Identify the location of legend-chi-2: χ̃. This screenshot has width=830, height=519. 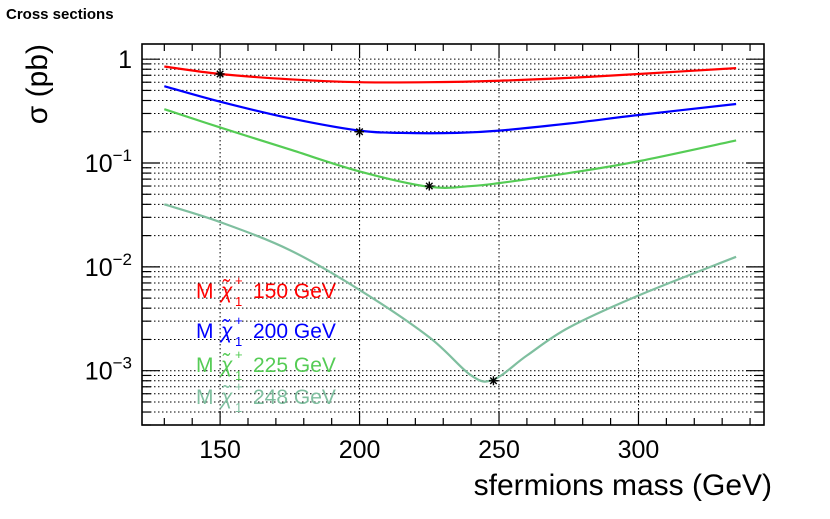
(226, 331).